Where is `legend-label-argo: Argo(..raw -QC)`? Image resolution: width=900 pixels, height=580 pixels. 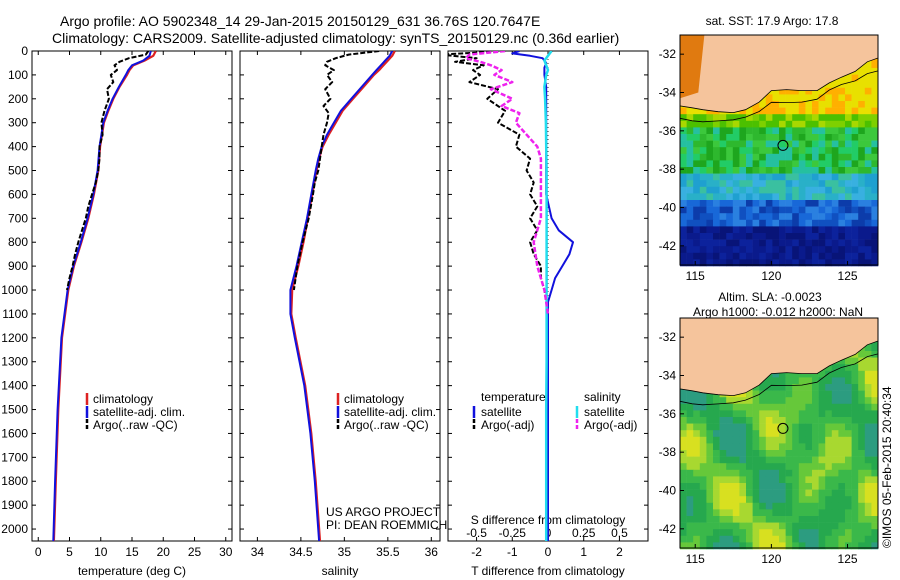 legend-label-argo: Argo(..raw -QC) is located at coordinates (386, 425).